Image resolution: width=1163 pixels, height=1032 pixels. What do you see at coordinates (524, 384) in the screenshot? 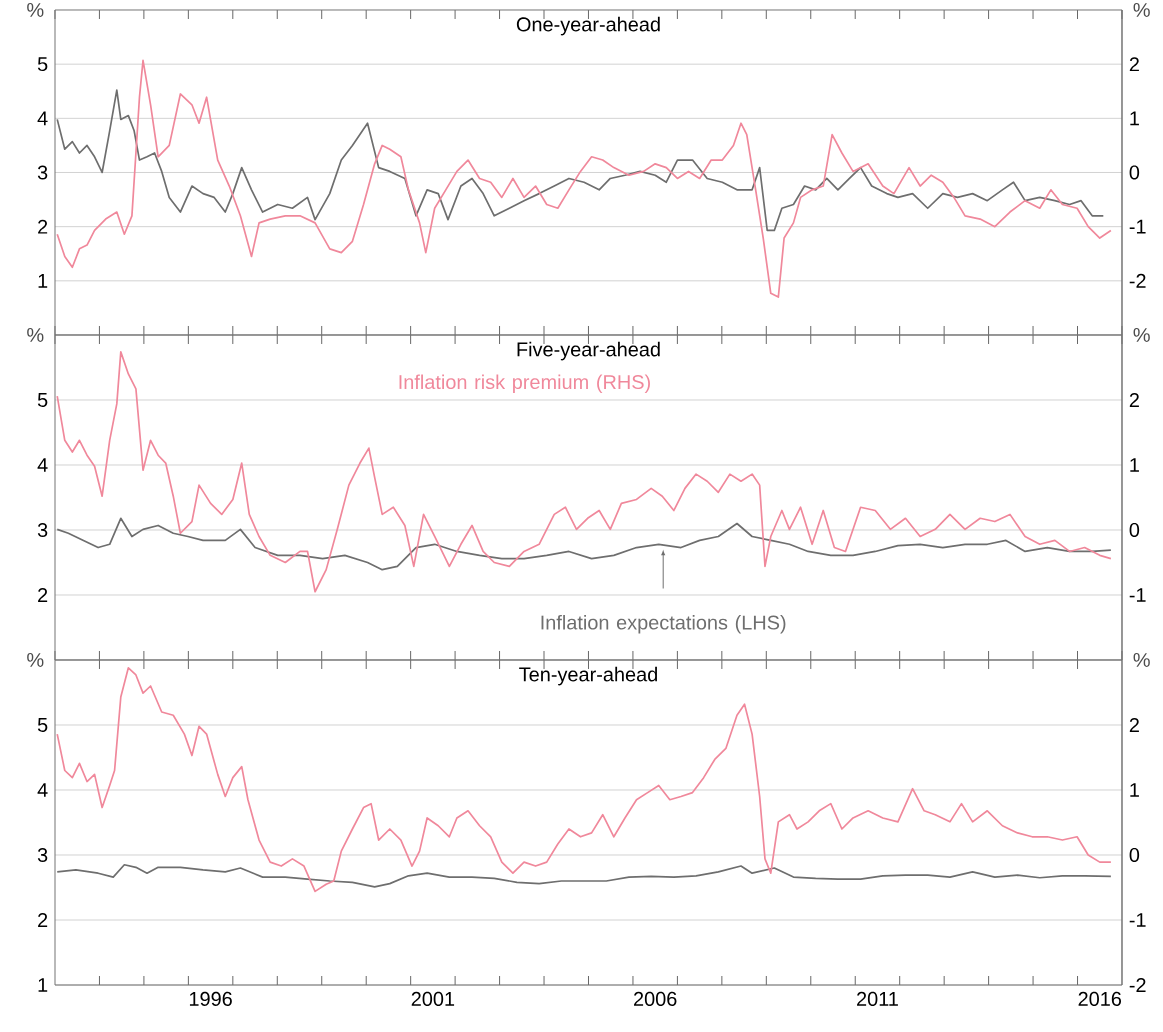
I see `text: Inflation risk premium (RHS)` at bounding box center [524, 384].